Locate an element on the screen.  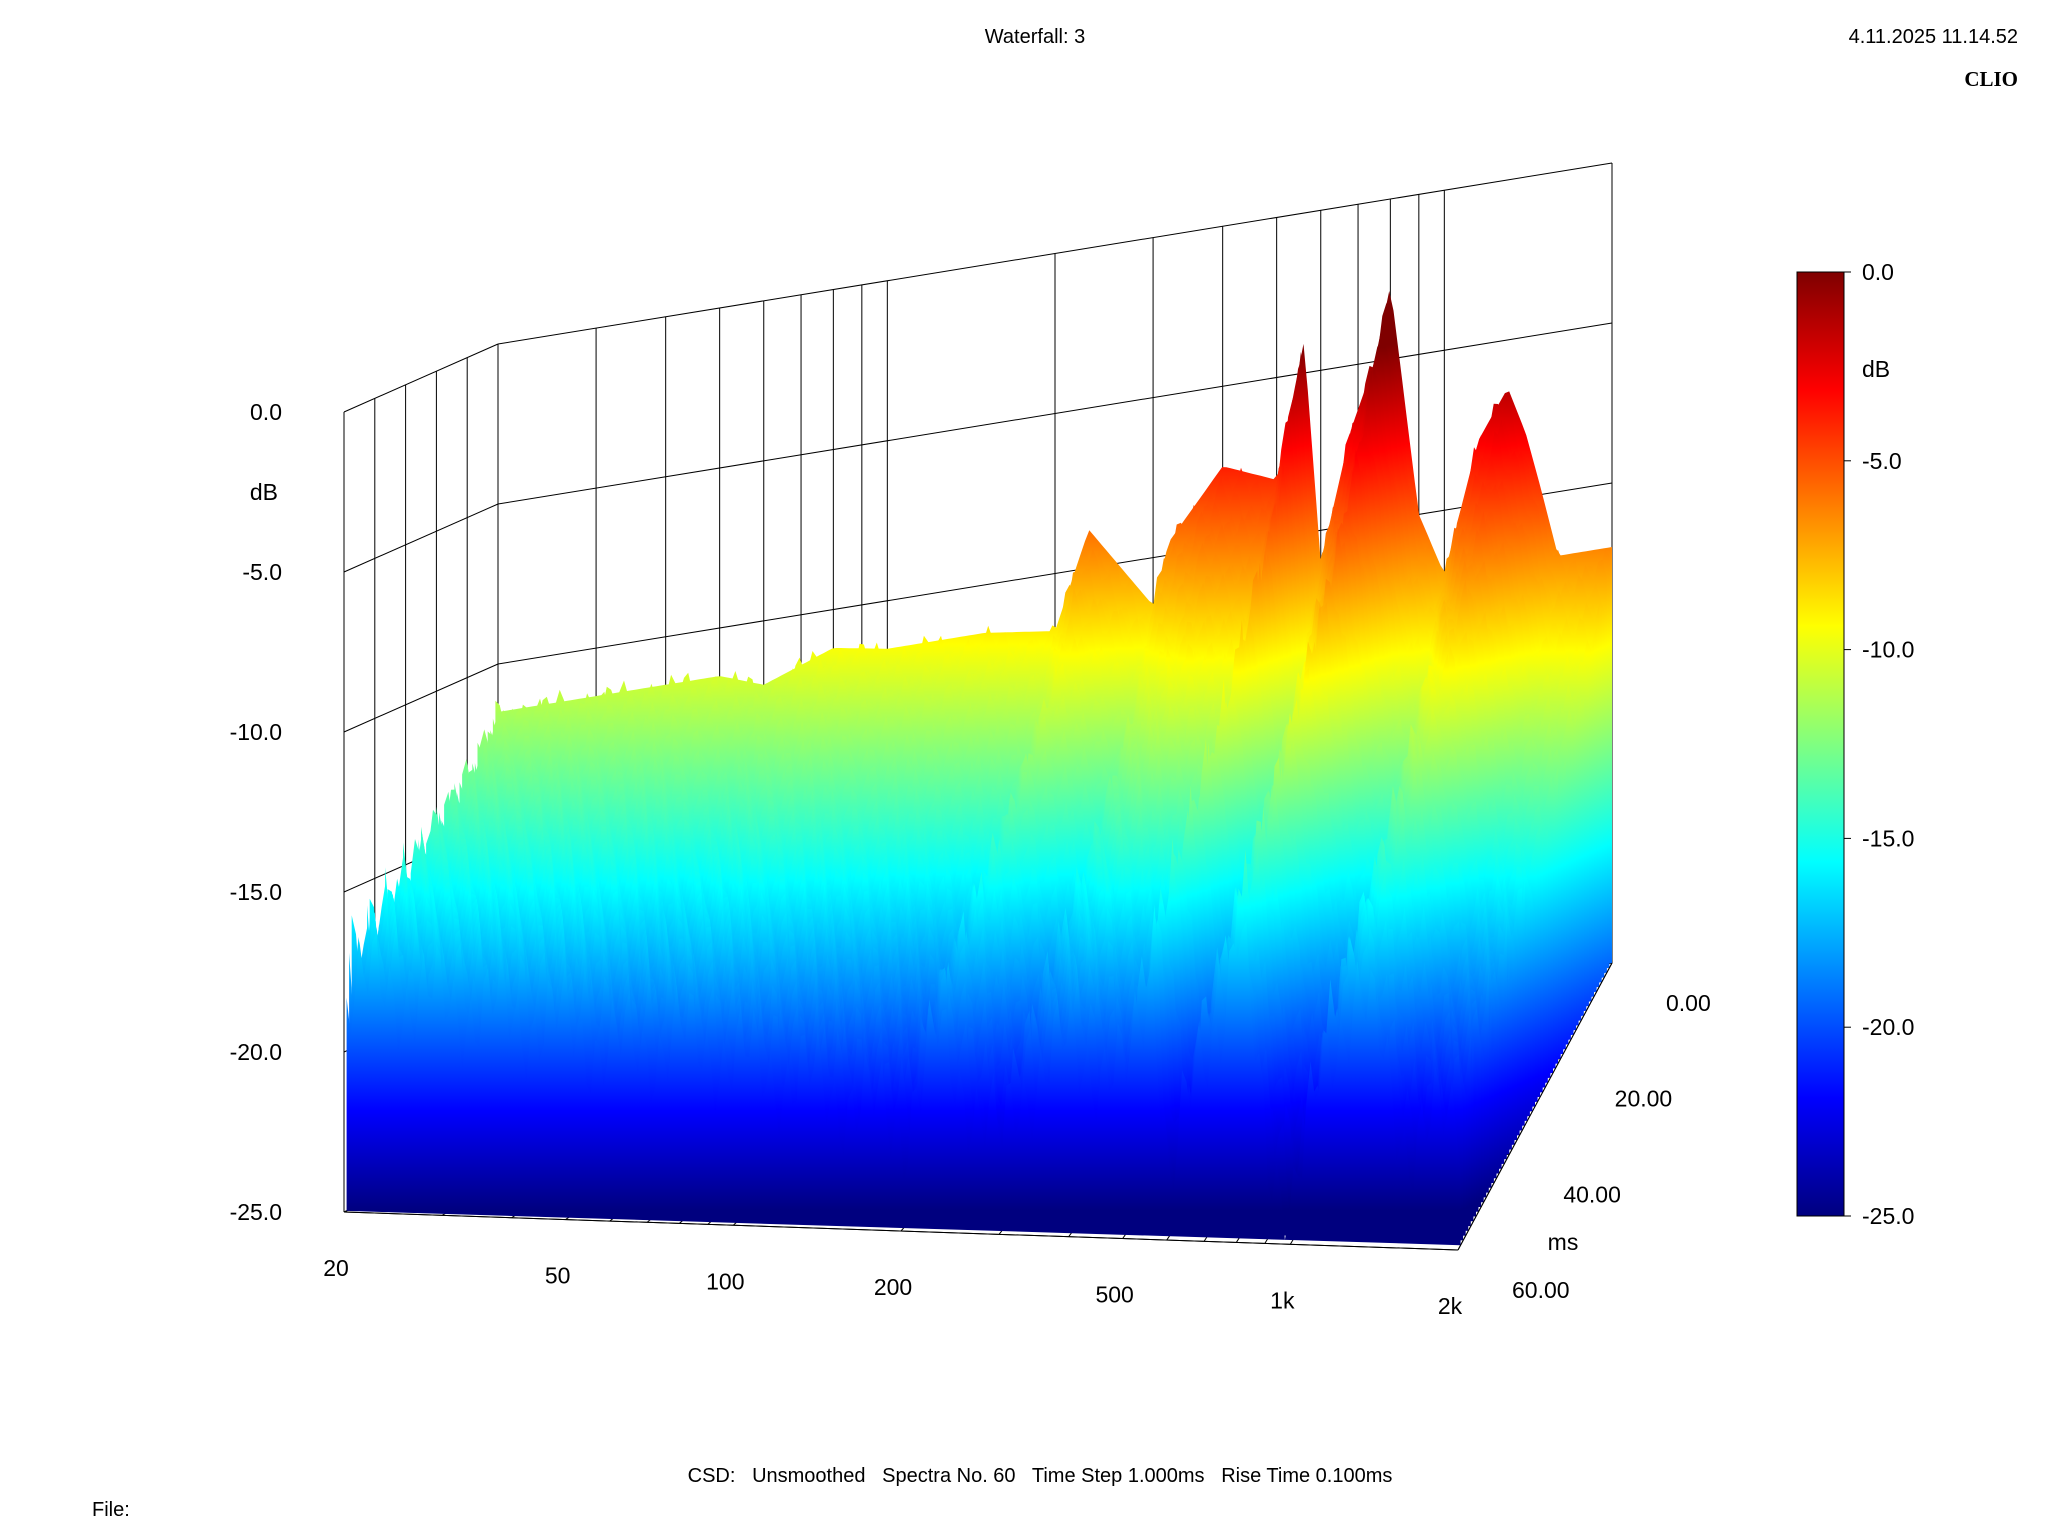
colorbar-ticks: 0.0 -5.0 -10.0 -15.0 -20.0 -25.0 dB is located at coordinates (1879, 744).